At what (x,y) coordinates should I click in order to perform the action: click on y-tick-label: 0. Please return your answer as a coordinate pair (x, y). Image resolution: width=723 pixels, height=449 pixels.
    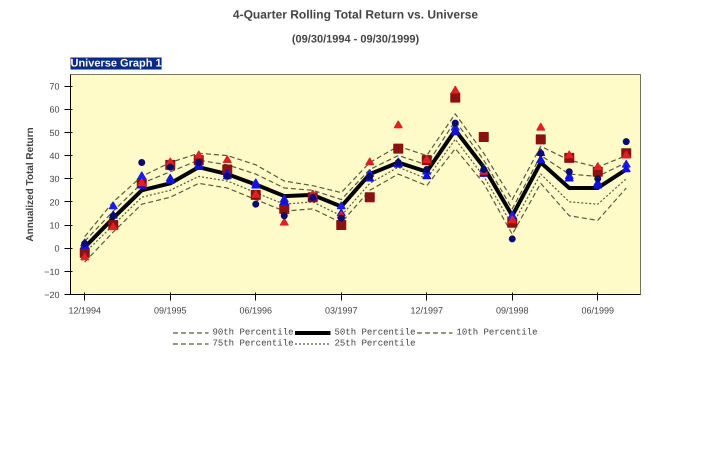
    Looking at the image, I should click on (57, 249).